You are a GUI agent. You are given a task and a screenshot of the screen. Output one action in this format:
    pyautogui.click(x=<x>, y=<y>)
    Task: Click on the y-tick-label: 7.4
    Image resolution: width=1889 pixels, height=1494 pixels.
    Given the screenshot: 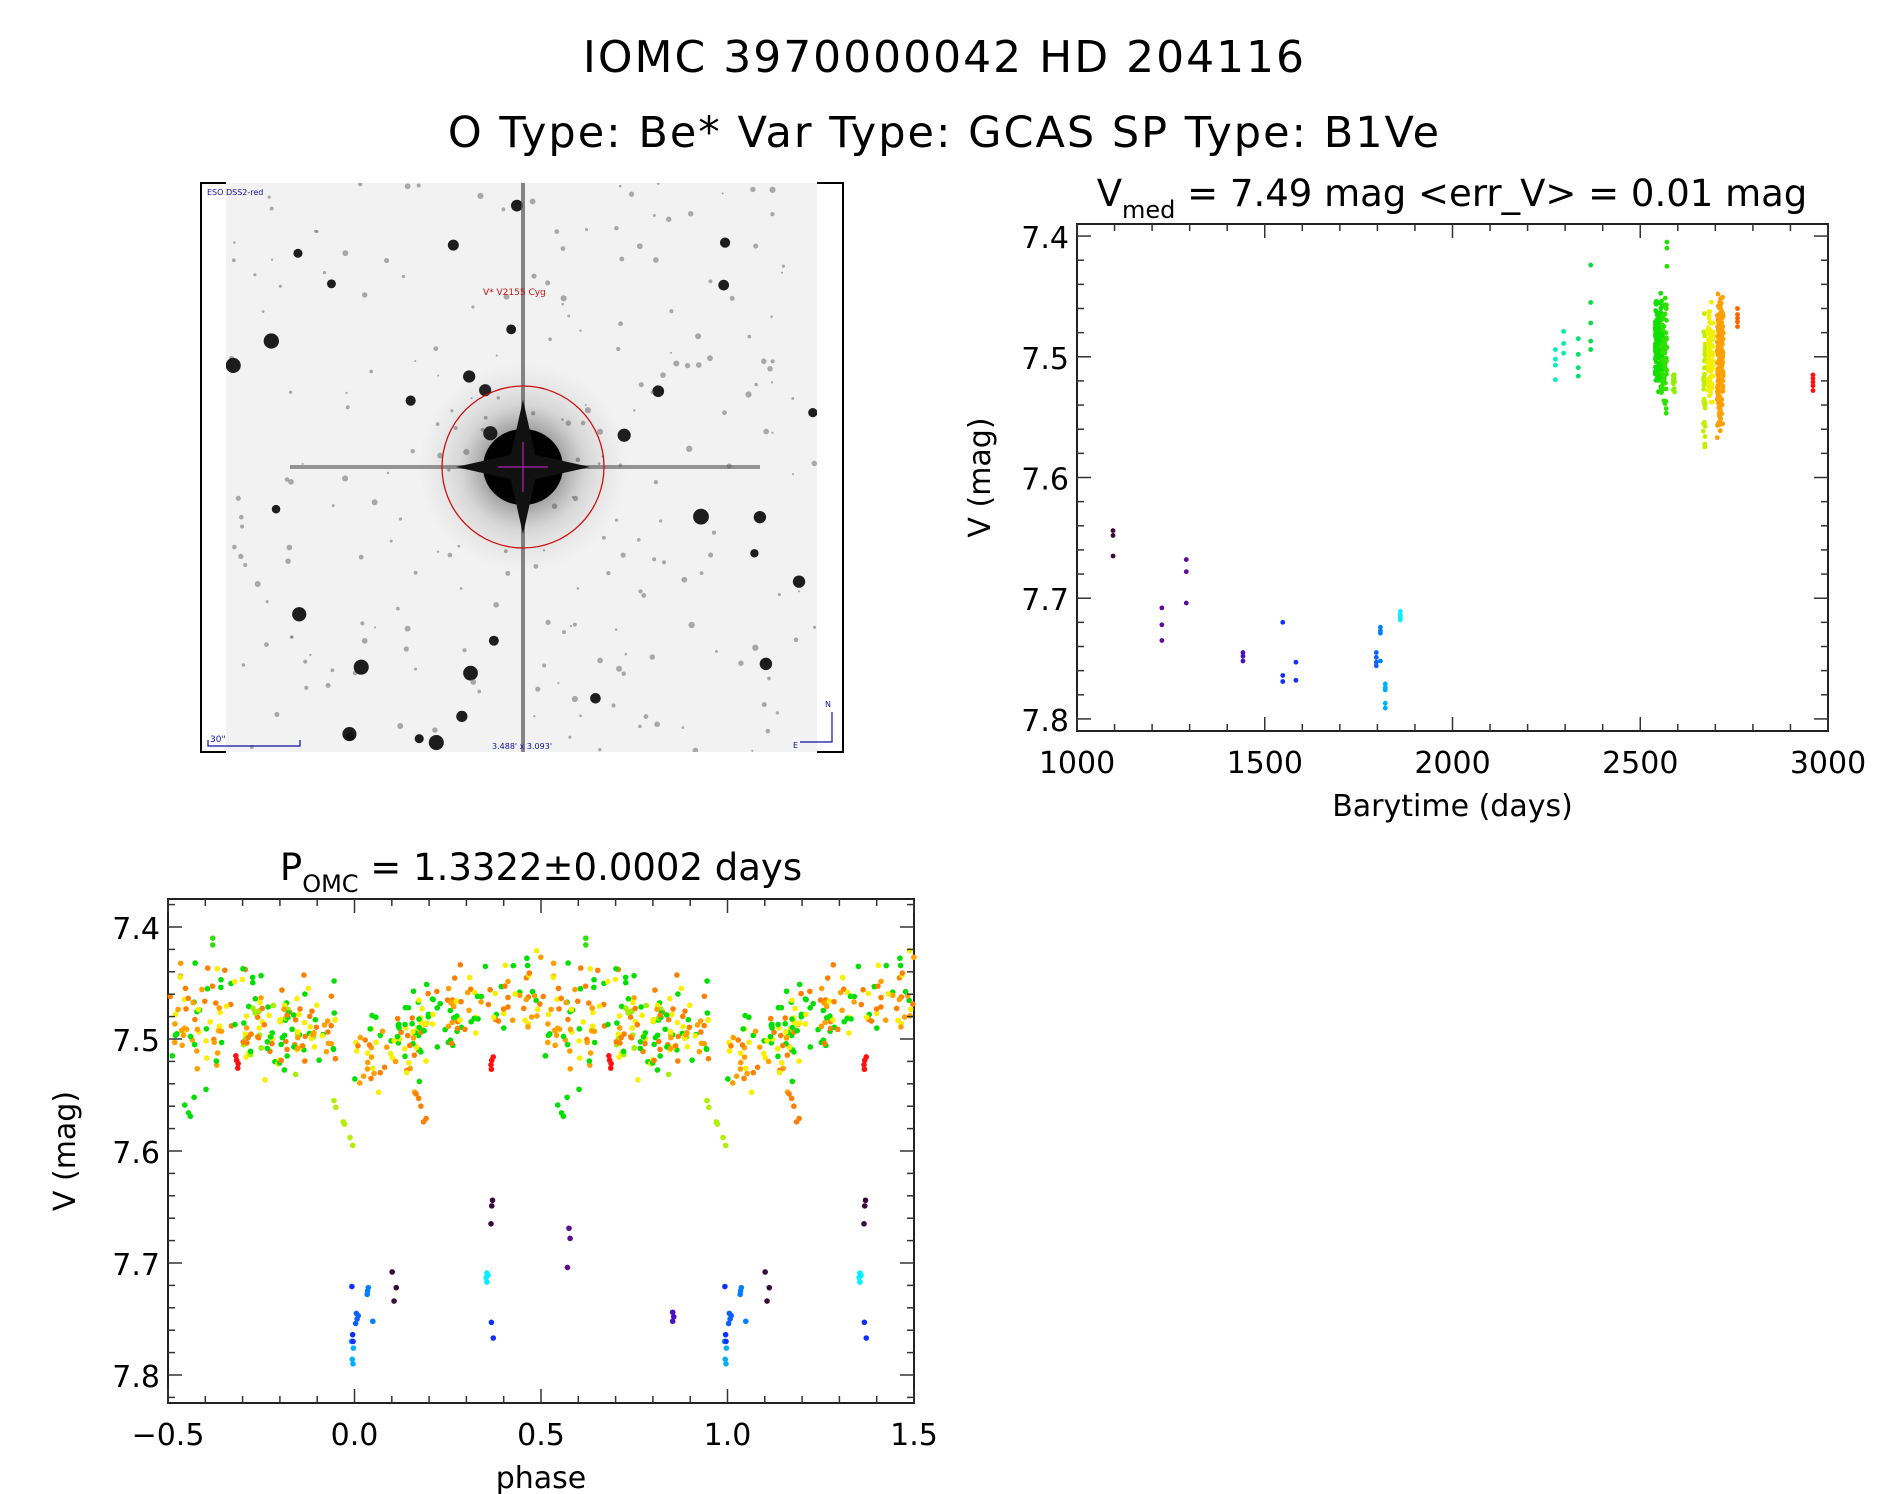 What is the action you would take?
    pyautogui.click(x=136, y=929)
    